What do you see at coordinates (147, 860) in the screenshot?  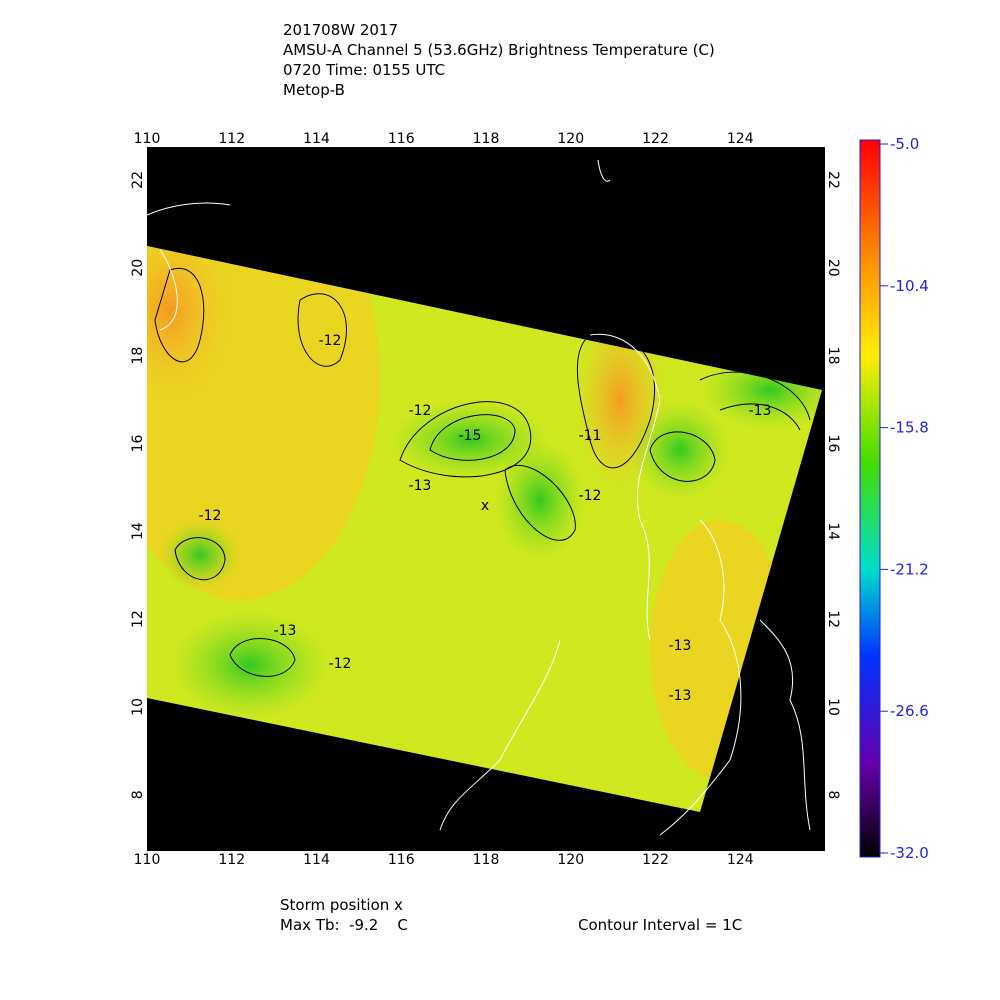 I see `lon-label-bottom: 110` at bounding box center [147, 860].